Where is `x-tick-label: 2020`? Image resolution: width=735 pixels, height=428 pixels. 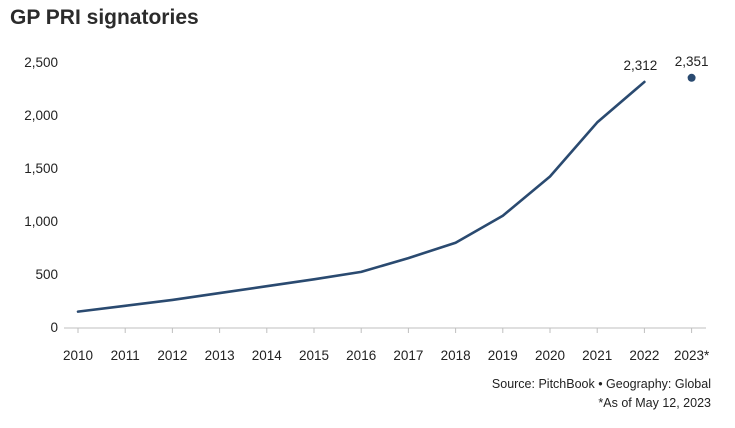 x-tick-label: 2020 is located at coordinates (550, 355).